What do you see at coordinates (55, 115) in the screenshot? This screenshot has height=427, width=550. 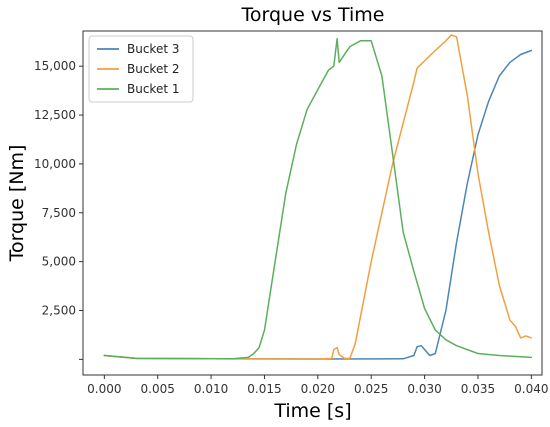 I see `y-tick-label: 12,500` at bounding box center [55, 115].